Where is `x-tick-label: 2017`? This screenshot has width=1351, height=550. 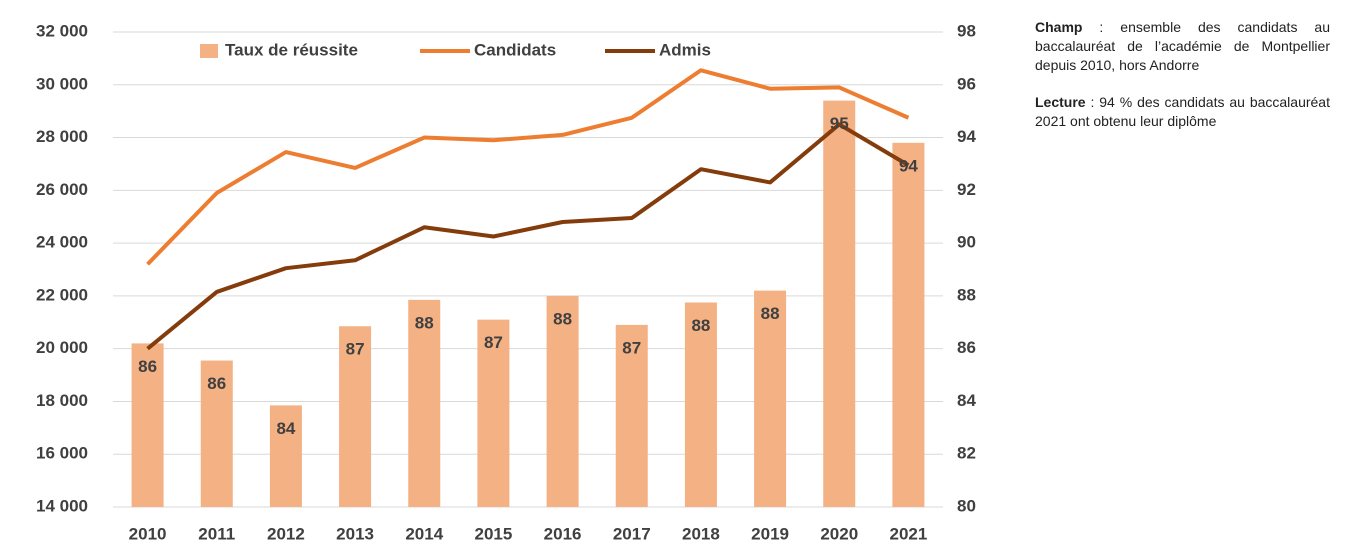
x-tick-label: 2017 is located at coordinates (632, 533).